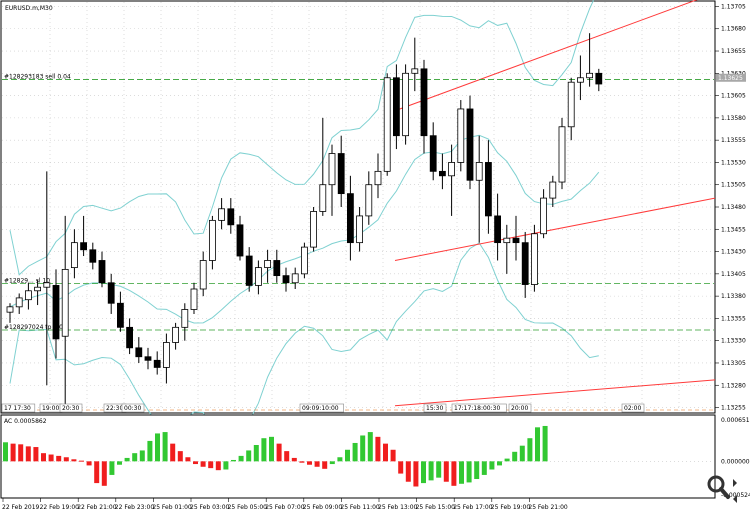  What do you see at coordinates (285, 507) in the screenshot?
I see `time-label: 25 Feb 07:00` at bounding box center [285, 507].